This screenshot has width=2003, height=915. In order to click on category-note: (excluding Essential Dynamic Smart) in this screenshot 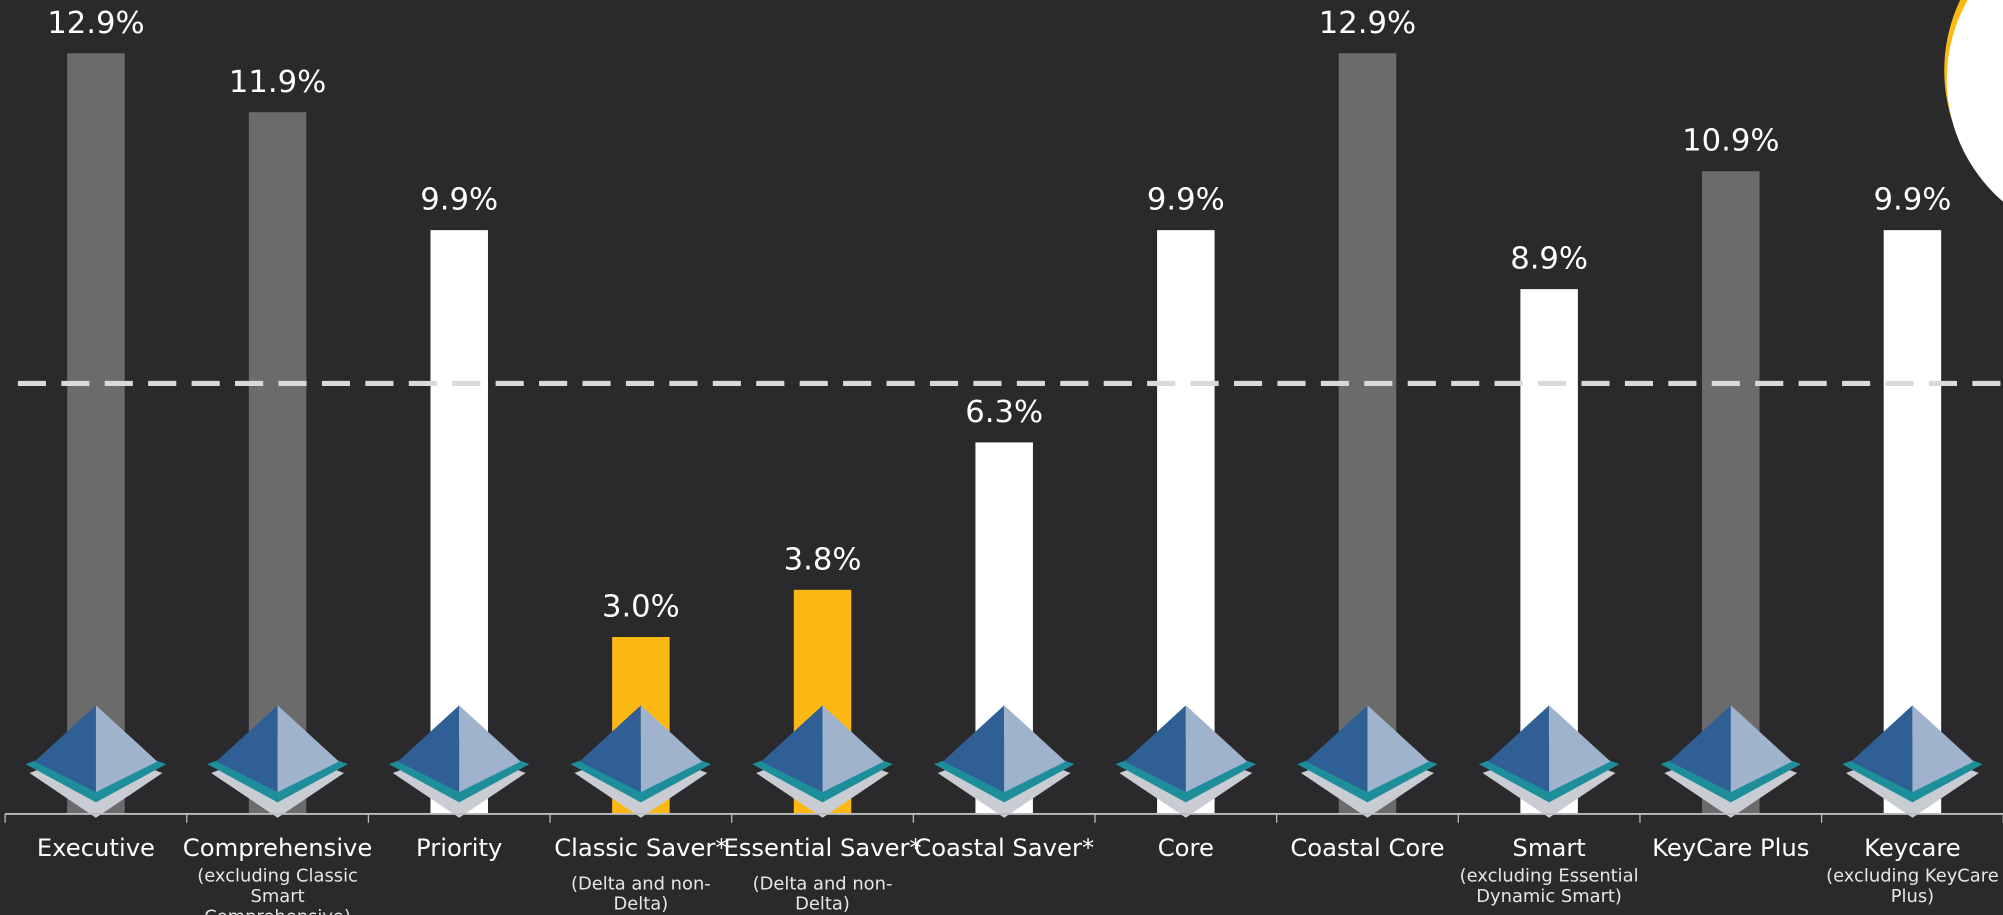, I will do `click(1549, 887)`.